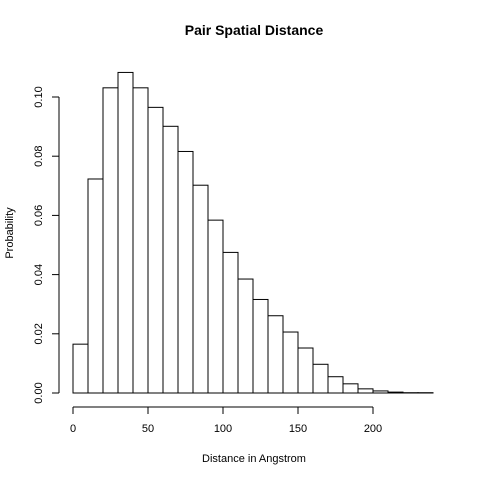 Image resolution: width=480 pixels, height=480 pixels. Describe the element at coordinates (39, 274) in the screenshot. I see `y-tick-label: 0.04` at that location.